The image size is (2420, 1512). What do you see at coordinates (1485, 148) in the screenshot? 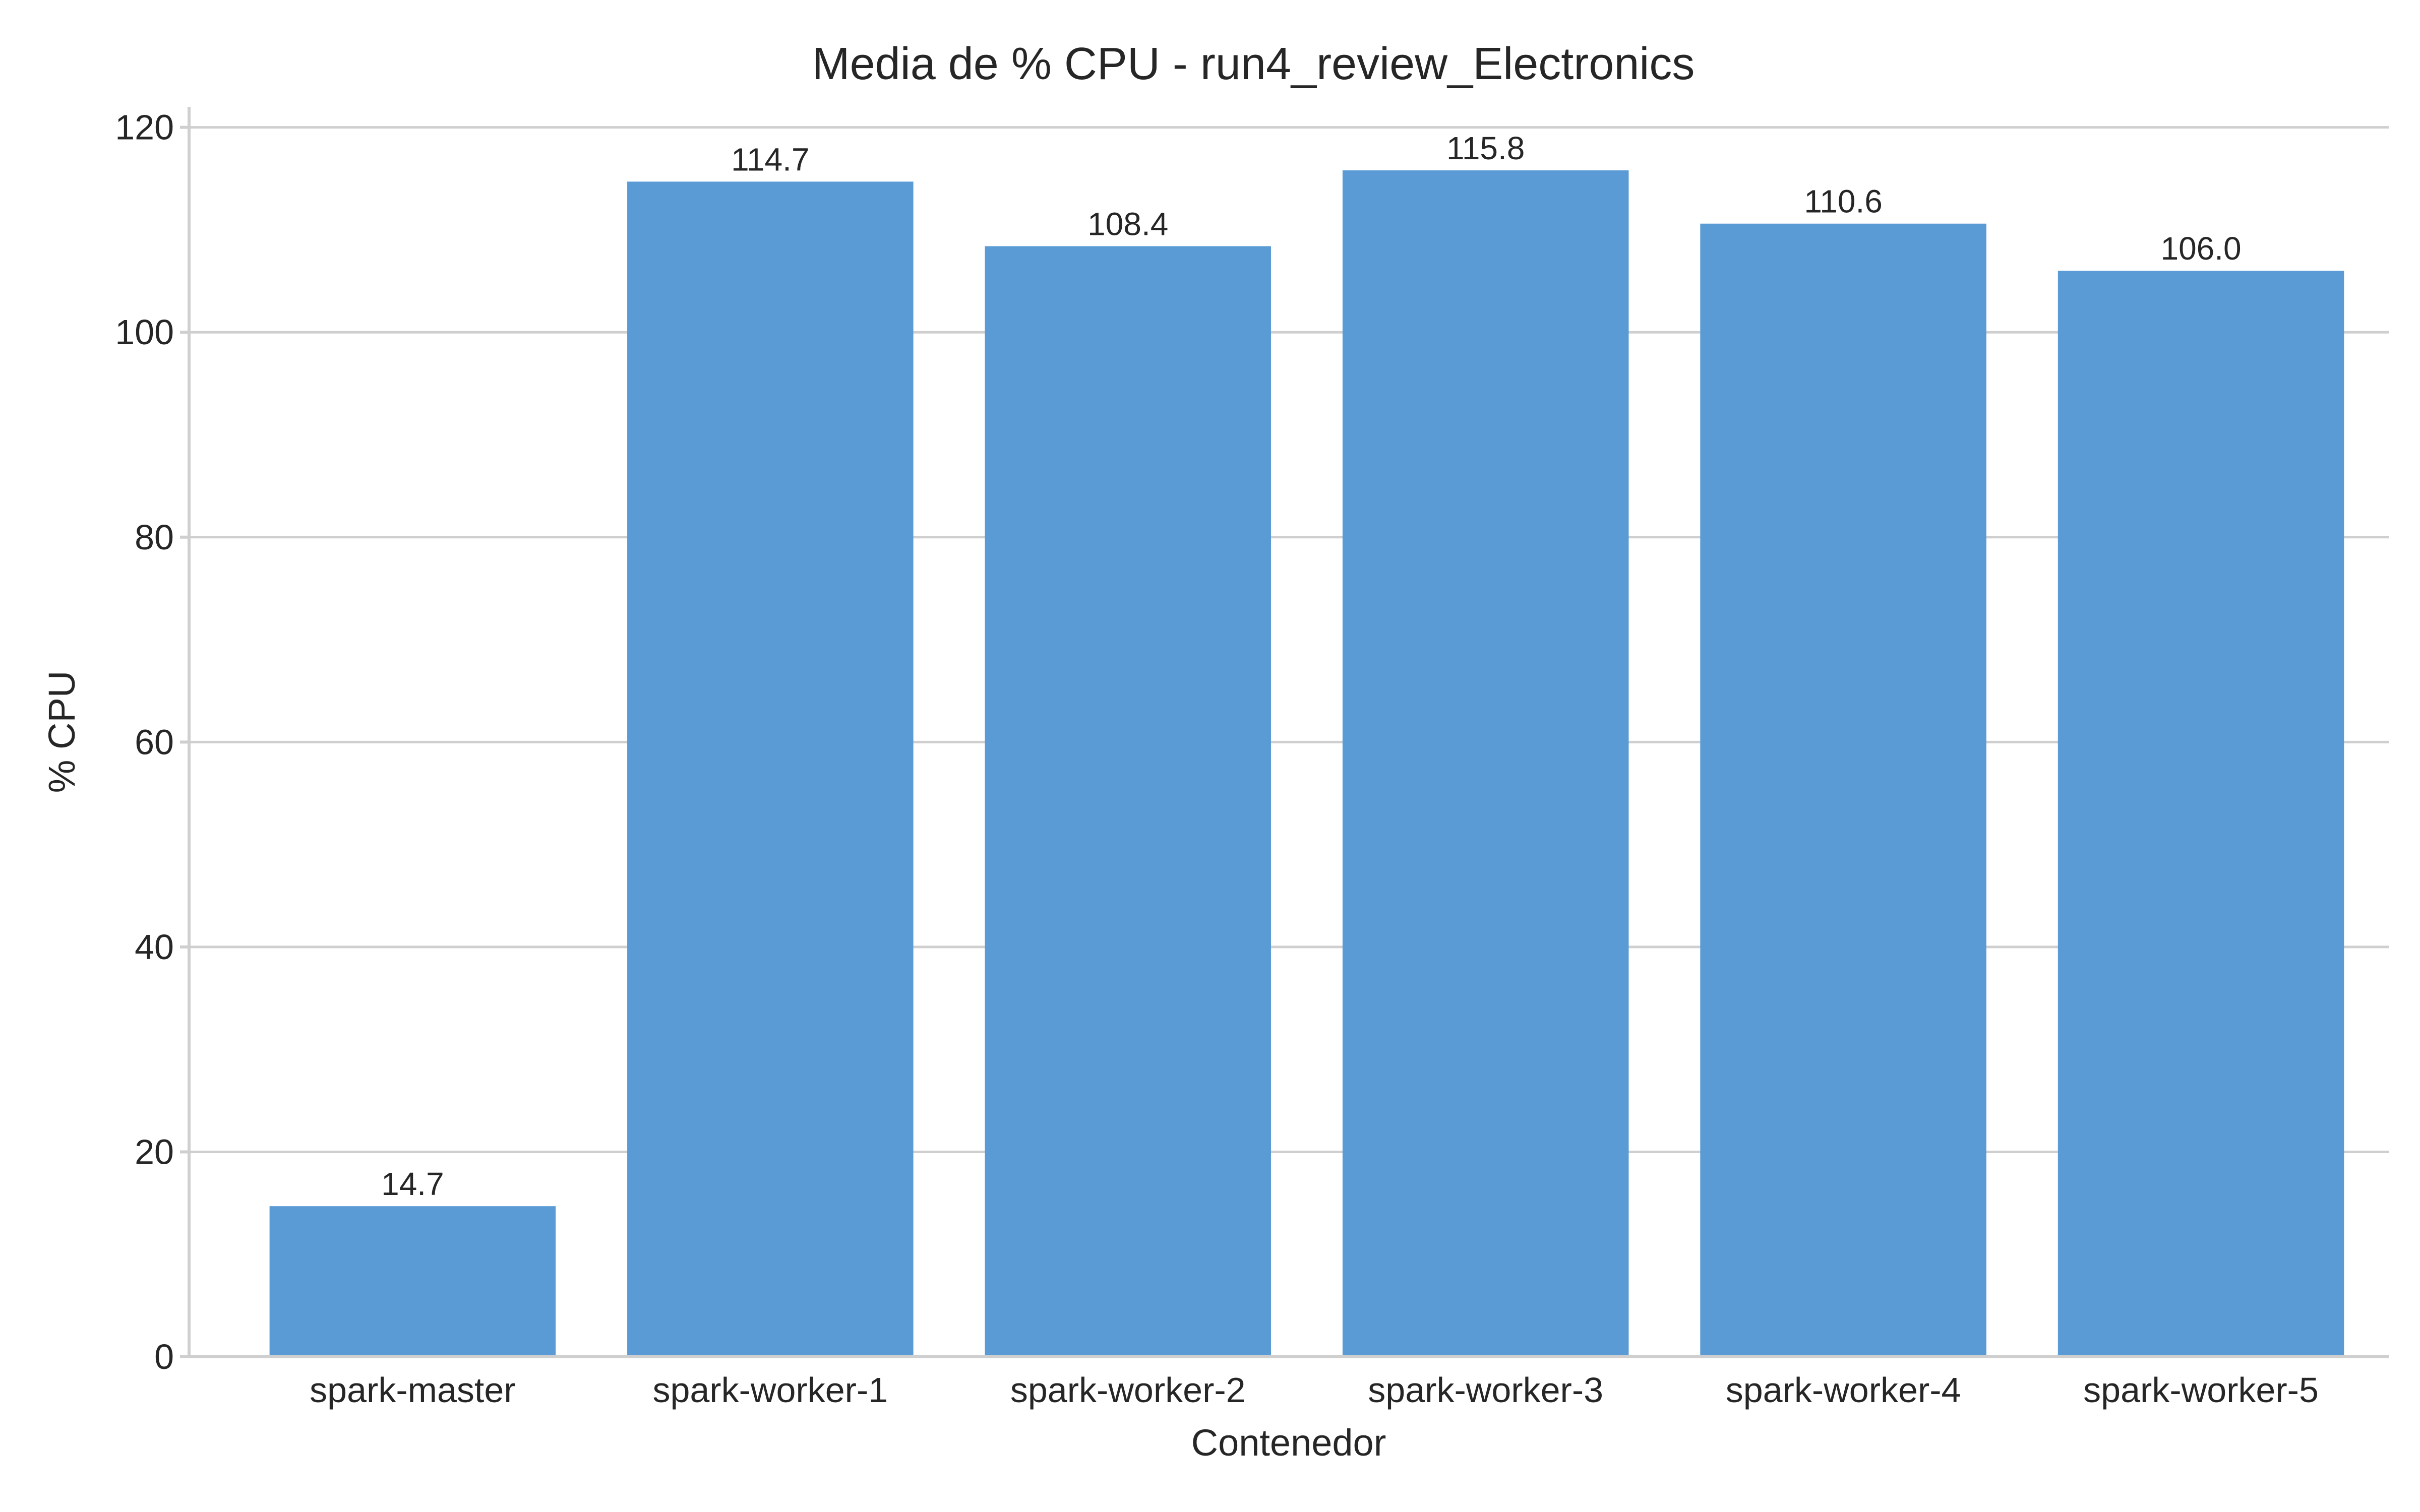
I see `data-label-spark-worker-3: 115.8` at bounding box center [1485, 148].